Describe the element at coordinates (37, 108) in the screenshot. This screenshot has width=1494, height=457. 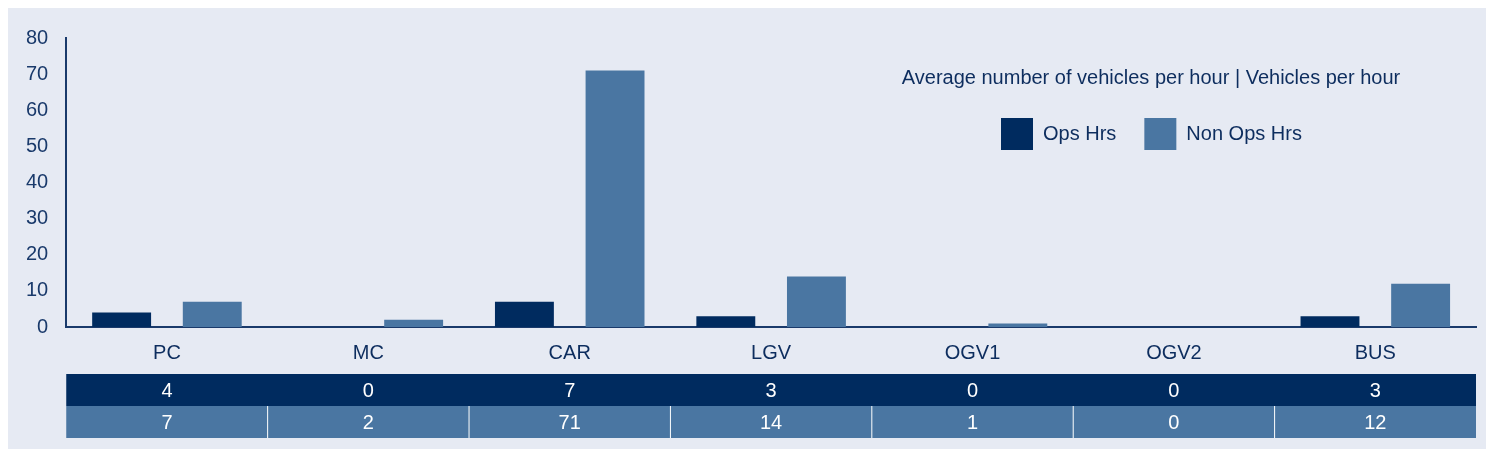
I see `y-tick-label: 60` at that location.